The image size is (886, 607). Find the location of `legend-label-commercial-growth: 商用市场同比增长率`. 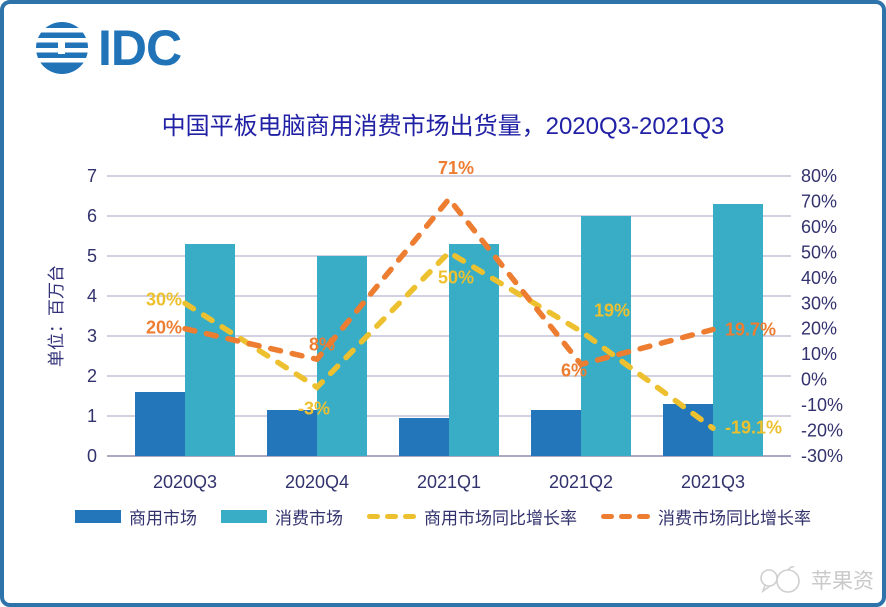

legend-label-commercial-growth: 商用市场同比增长率 is located at coordinates (500, 518).